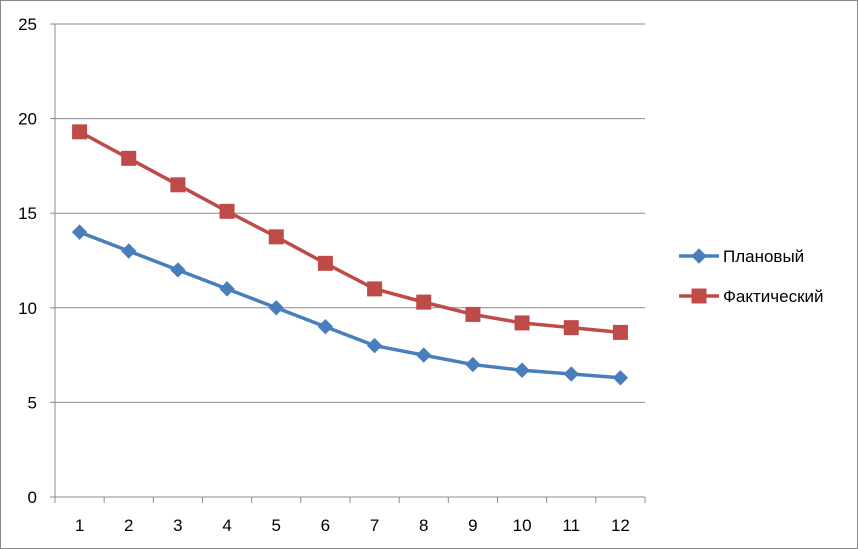 The height and width of the screenshot is (549, 858). I want to click on legend-label: Плановый, so click(763, 256).